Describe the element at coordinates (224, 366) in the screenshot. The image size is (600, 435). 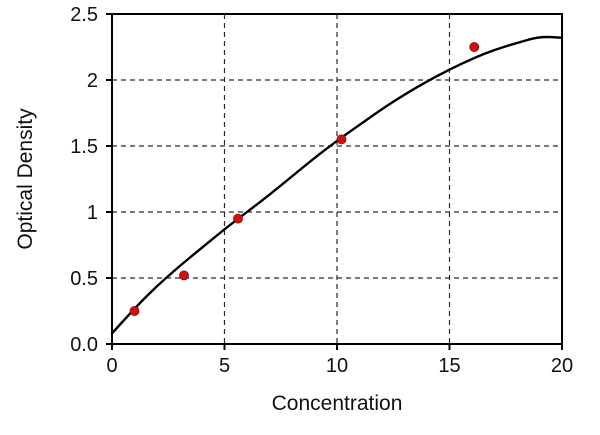
I see `x-tick-label: 5` at that location.